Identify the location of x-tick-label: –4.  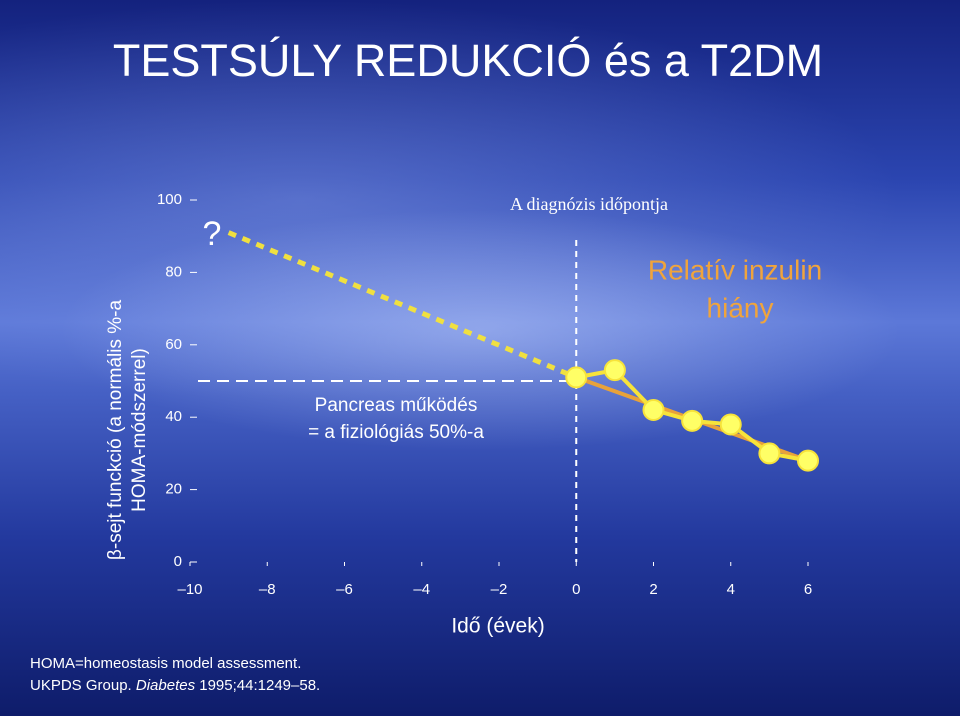
(421, 589).